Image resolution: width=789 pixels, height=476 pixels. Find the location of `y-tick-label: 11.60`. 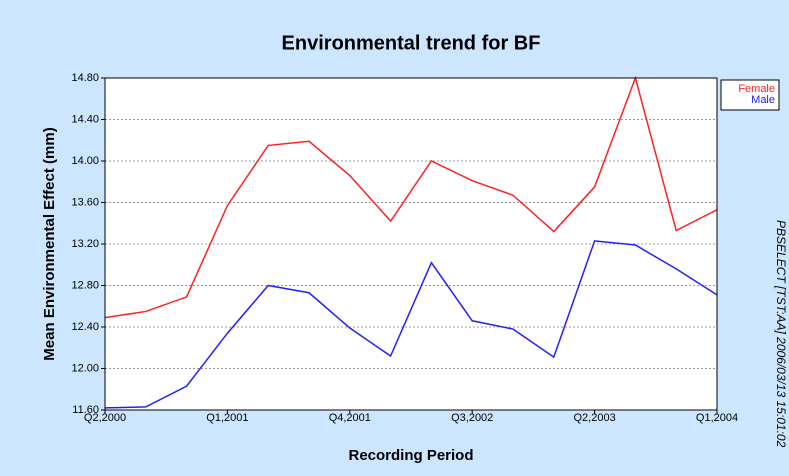

y-tick-label: 11.60 is located at coordinates (85, 410).